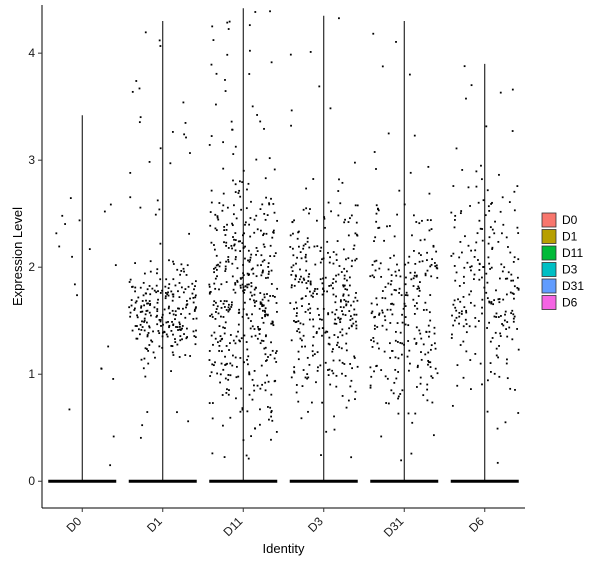 This screenshot has width=600, height=568. What do you see at coordinates (570, 303) in the screenshot?
I see `legend-label-D6: D6` at bounding box center [570, 303].